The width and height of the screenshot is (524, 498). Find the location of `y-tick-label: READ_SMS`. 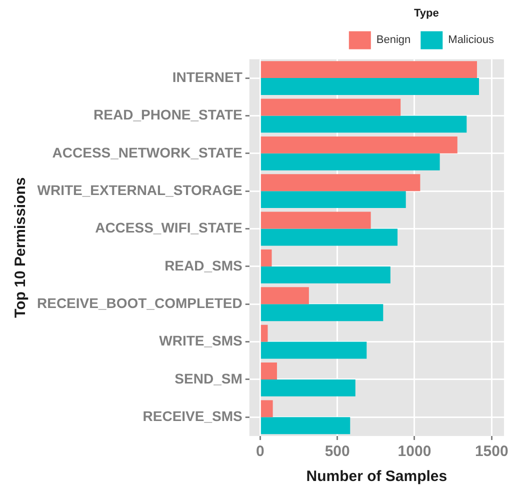

y-tick-label: READ_SMS is located at coordinates (203, 265).